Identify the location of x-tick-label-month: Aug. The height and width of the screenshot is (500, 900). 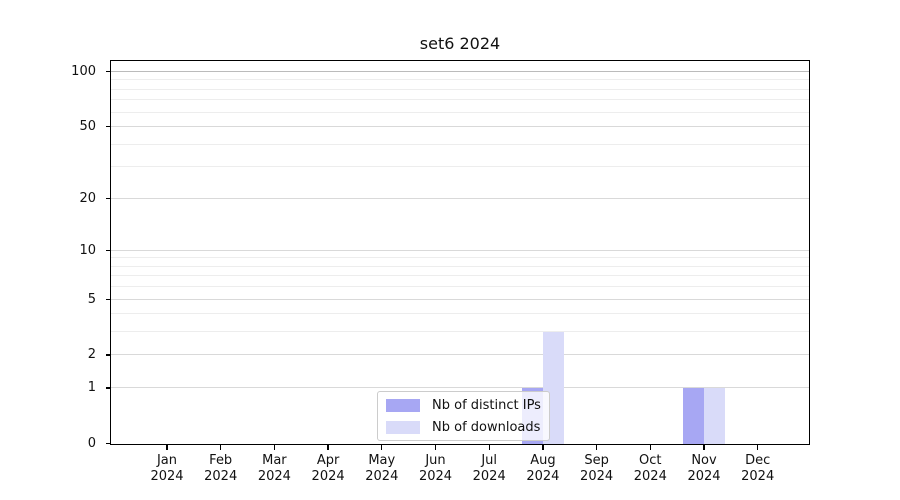
(543, 460).